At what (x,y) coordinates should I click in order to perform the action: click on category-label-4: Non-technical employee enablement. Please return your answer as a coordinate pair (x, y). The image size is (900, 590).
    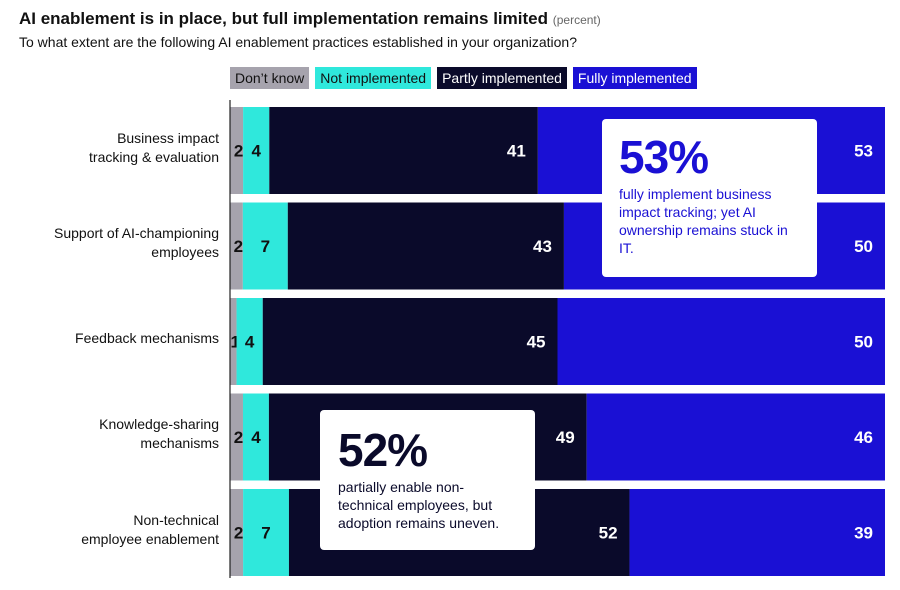
    Looking at the image, I should click on (114, 530).